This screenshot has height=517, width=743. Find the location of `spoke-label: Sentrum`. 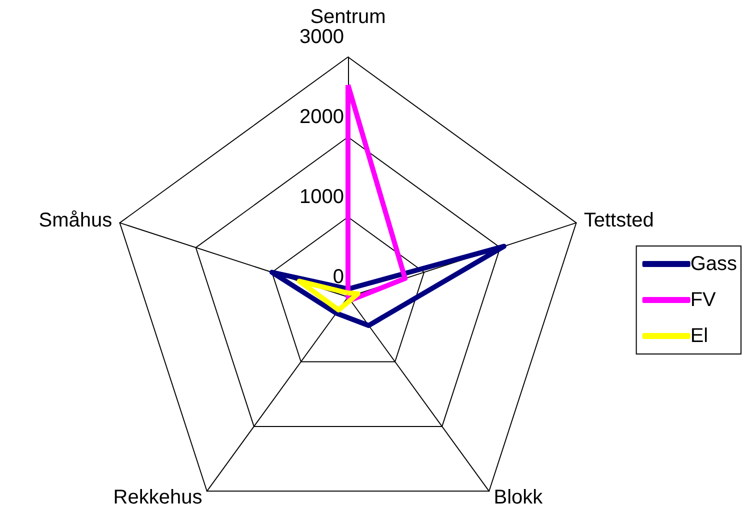

spoke-label: Sentrum is located at coordinates (348, 17).